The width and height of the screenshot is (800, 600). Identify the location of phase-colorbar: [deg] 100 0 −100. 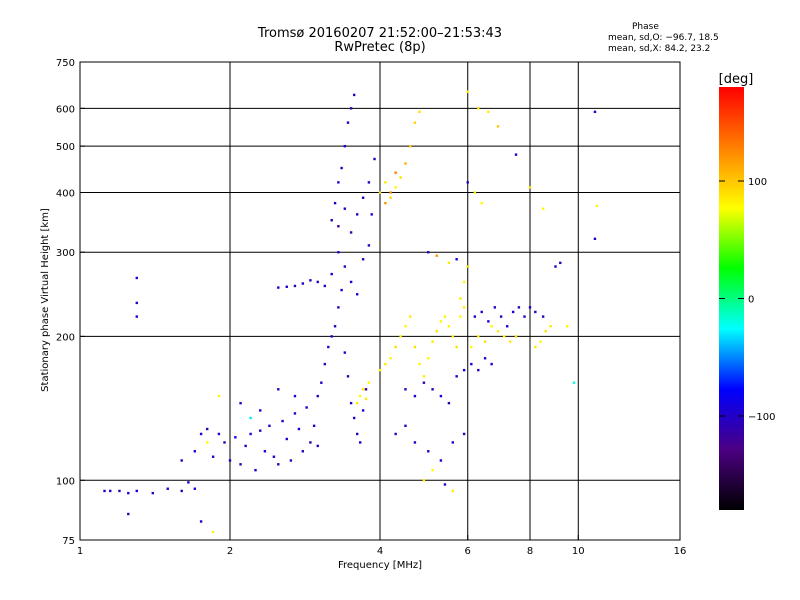
(747, 291).